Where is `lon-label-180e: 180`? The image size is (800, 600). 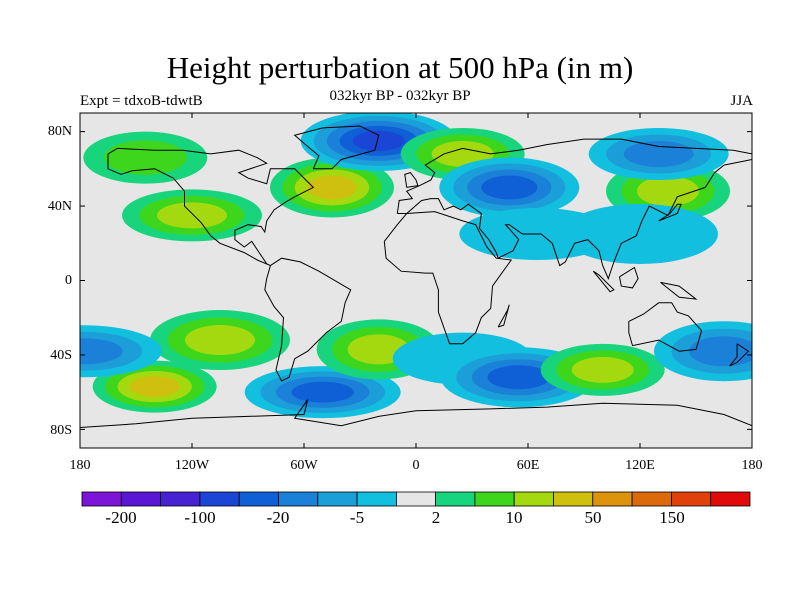
lon-label-180e: 180 is located at coordinates (752, 465).